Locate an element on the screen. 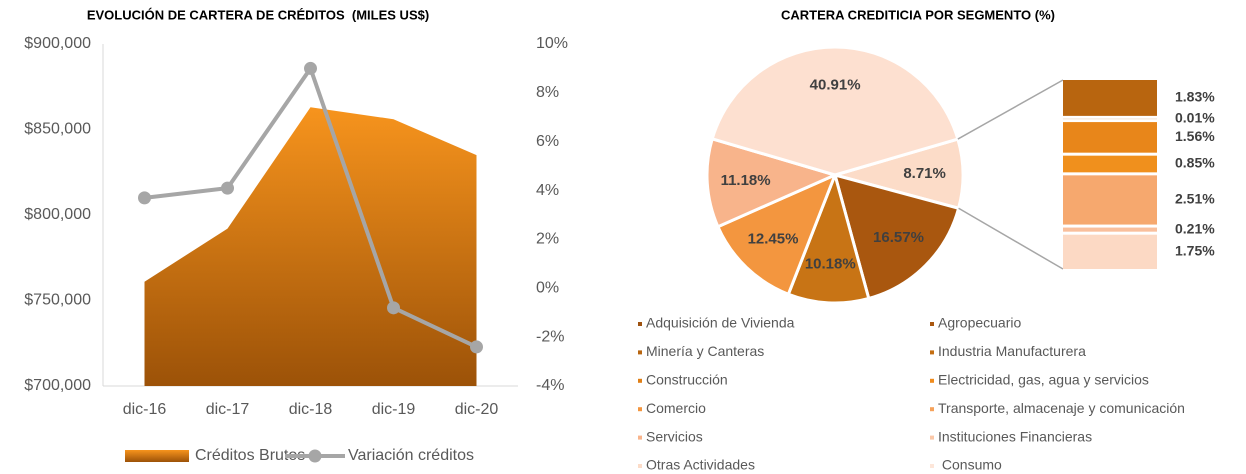 This screenshot has width=1246, height=474. bar-label: 0.85% is located at coordinates (1195, 163).